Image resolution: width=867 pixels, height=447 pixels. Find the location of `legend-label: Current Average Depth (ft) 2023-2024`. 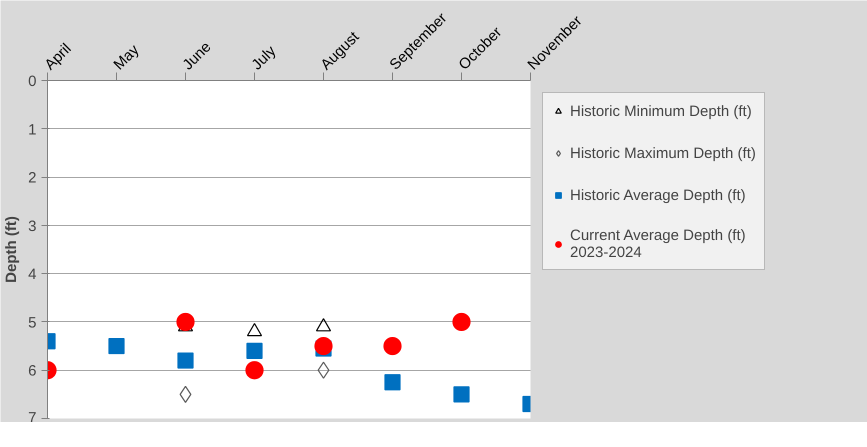

legend-label: Current Average Depth (ft) 2023-2024 is located at coordinates (658, 244).